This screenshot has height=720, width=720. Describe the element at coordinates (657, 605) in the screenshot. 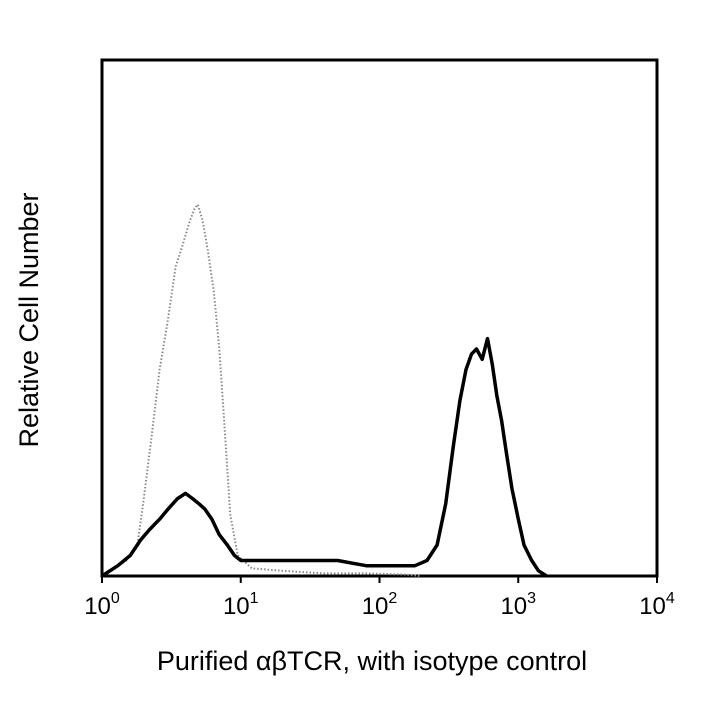

I see `x-tick-label: 10⁴` at that location.